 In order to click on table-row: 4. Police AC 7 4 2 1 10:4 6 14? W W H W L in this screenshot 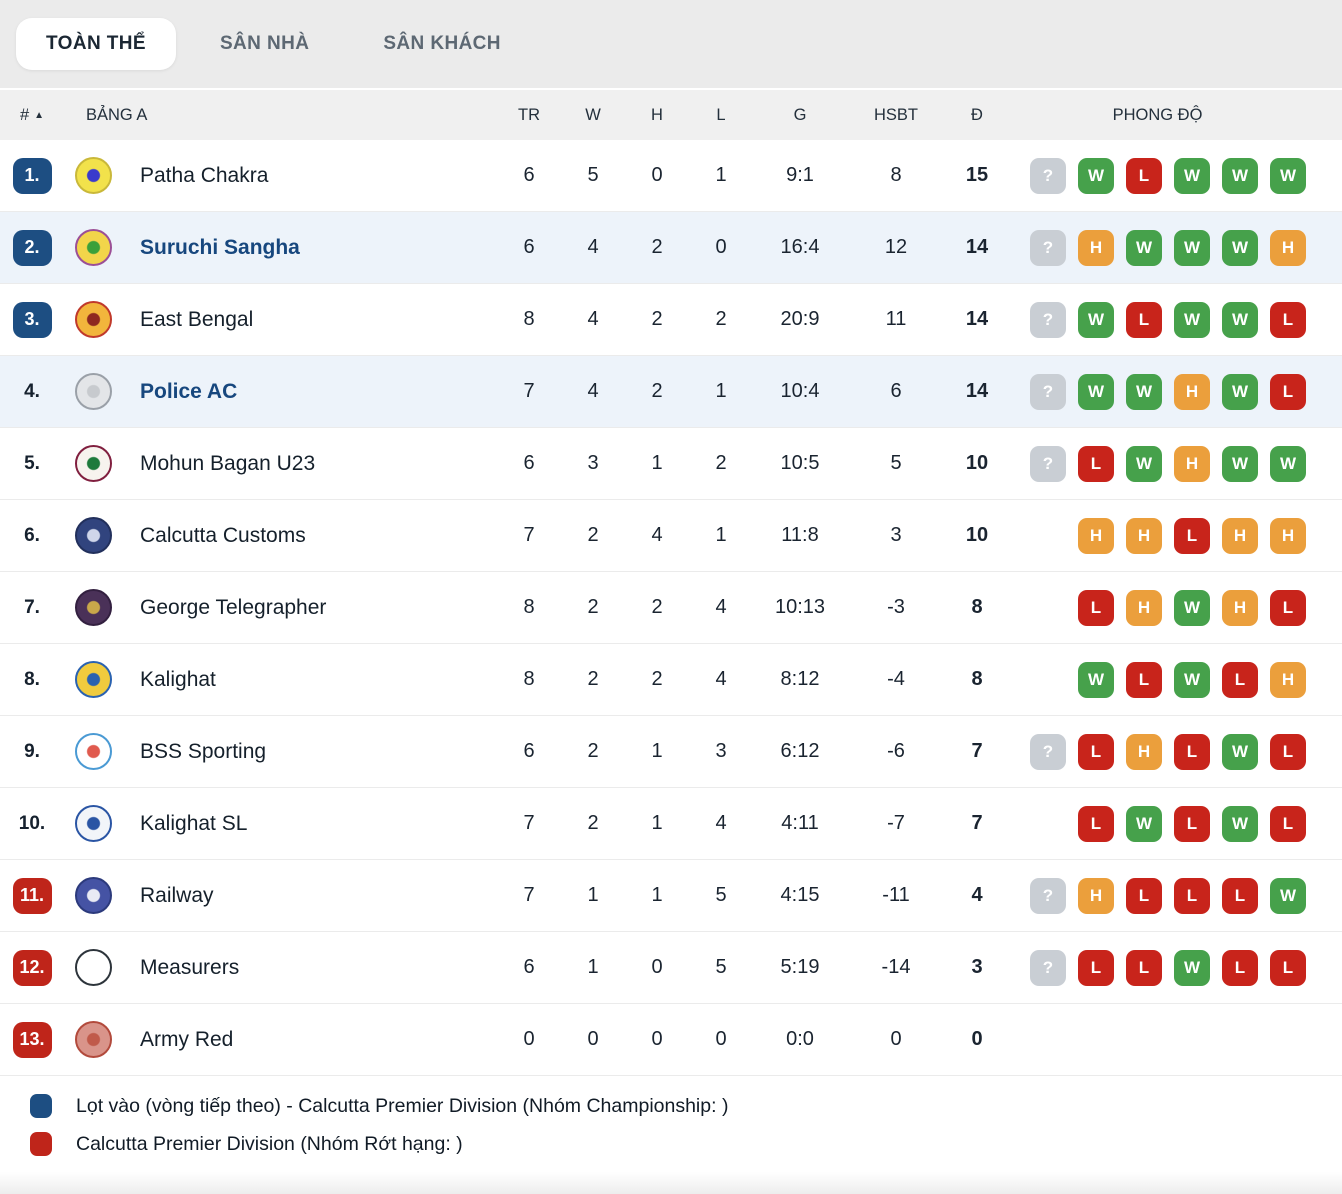, I will do `click(671, 392)`.